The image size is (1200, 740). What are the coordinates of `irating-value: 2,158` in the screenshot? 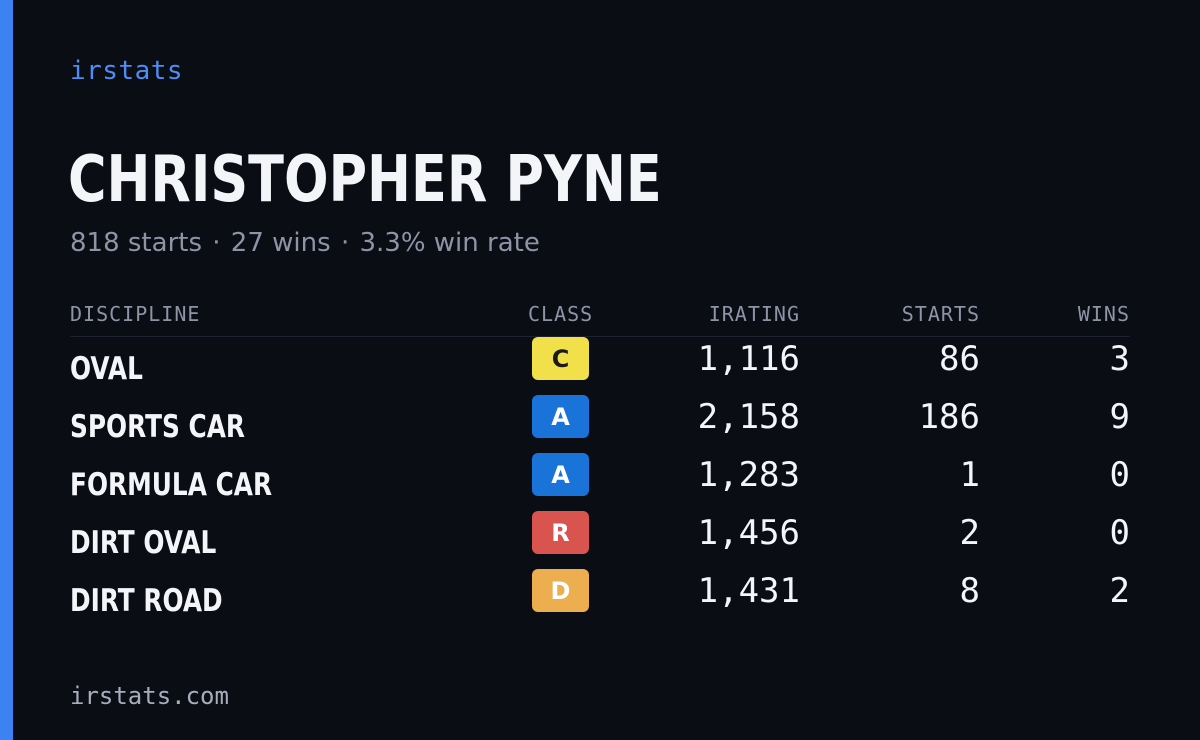 It's located at (748, 417).